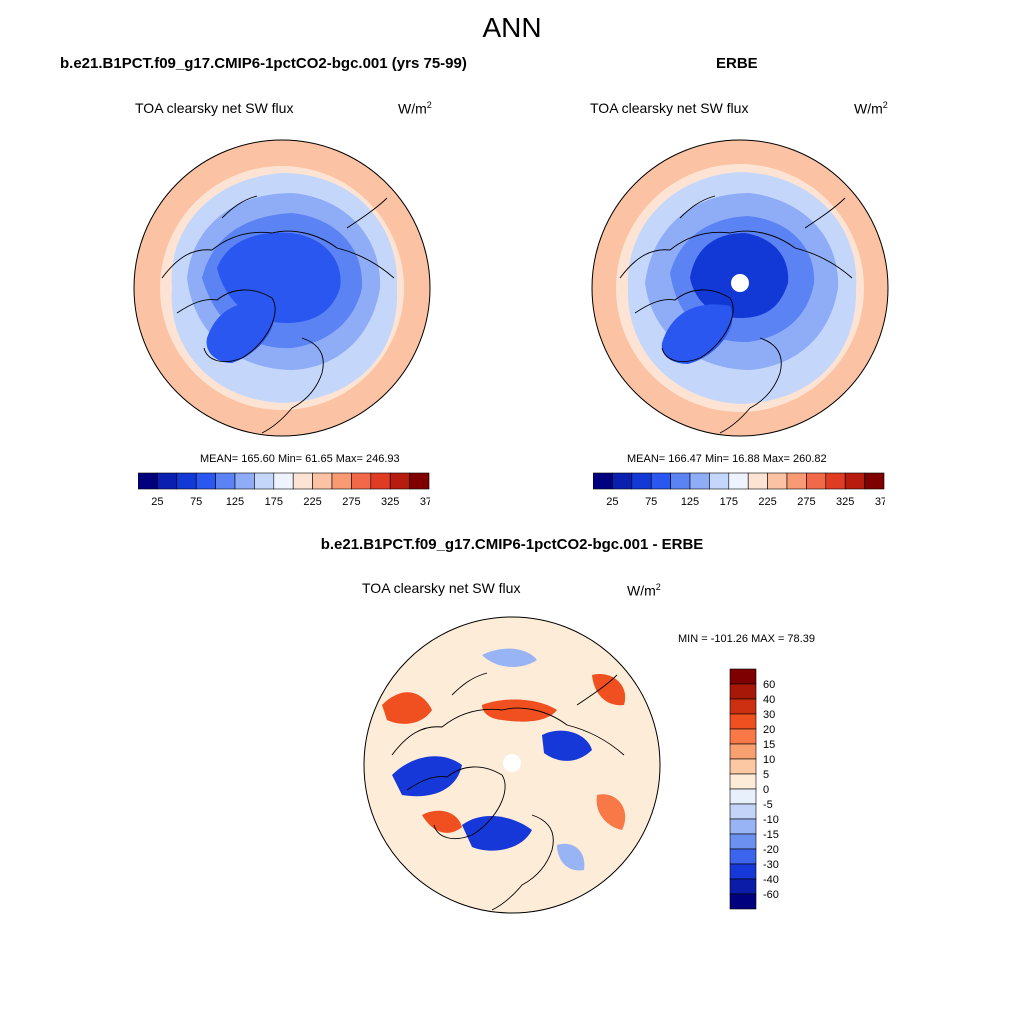  I want to click on diff-colorbar-label: 40, so click(769, 700).